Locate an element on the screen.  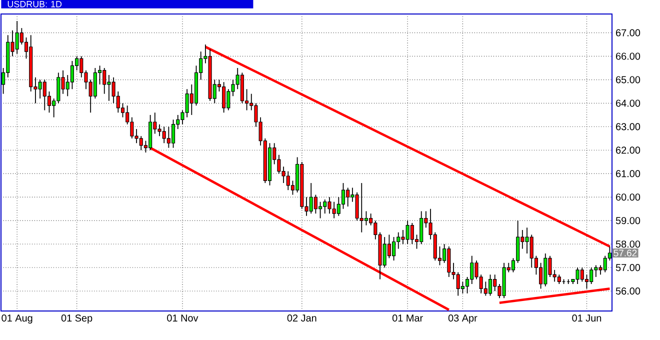
candlestick is located at coordinates (559, 279).